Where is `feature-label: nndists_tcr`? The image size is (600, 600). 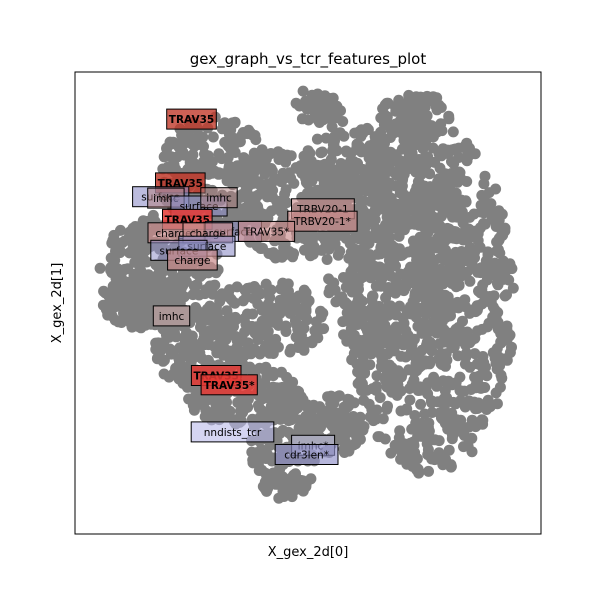
feature-label: nndists_tcr is located at coordinates (232, 432).